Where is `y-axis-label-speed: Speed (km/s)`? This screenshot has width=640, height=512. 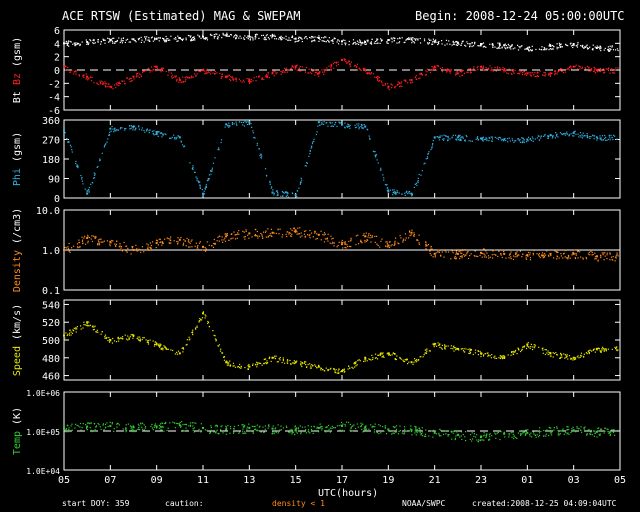 y-axis-label-speed: Speed (km/s) is located at coordinates (17, 340).